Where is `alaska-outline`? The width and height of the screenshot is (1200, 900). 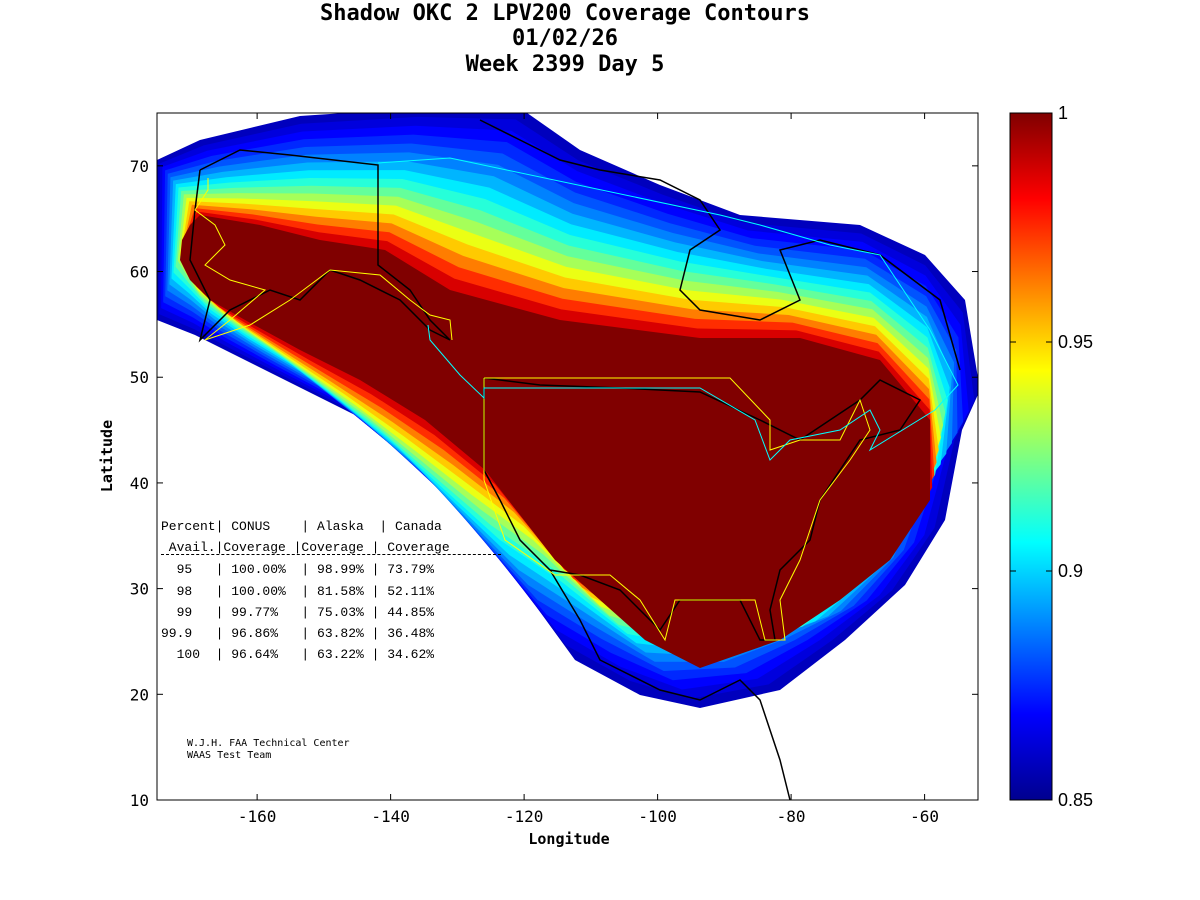 alaska-outline is located at coordinates (320, 246).